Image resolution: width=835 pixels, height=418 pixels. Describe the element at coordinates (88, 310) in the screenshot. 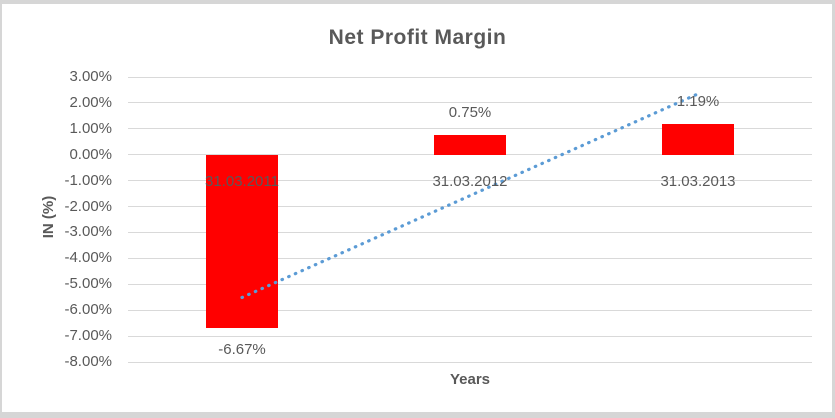

I see `y-tick-label: -6.00%` at that location.